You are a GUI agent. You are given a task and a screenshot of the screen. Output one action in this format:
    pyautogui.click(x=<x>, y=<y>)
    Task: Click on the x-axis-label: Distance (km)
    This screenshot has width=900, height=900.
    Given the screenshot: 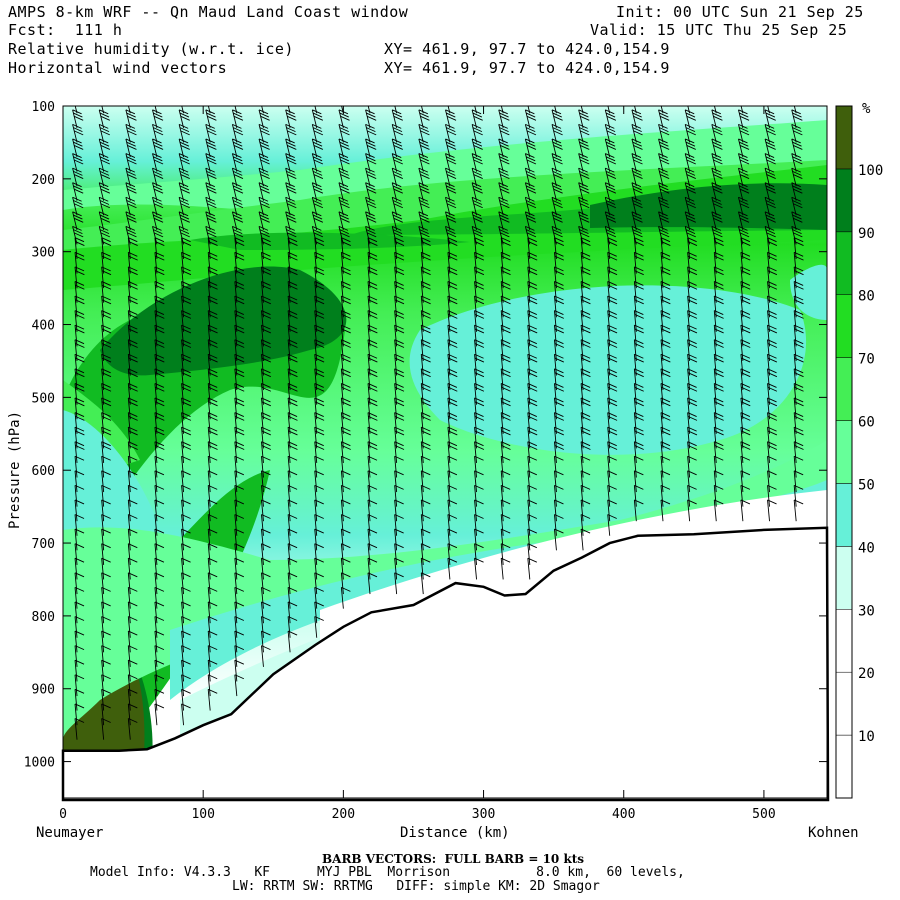 What is the action you would take?
    pyautogui.click(x=455, y=833)
    